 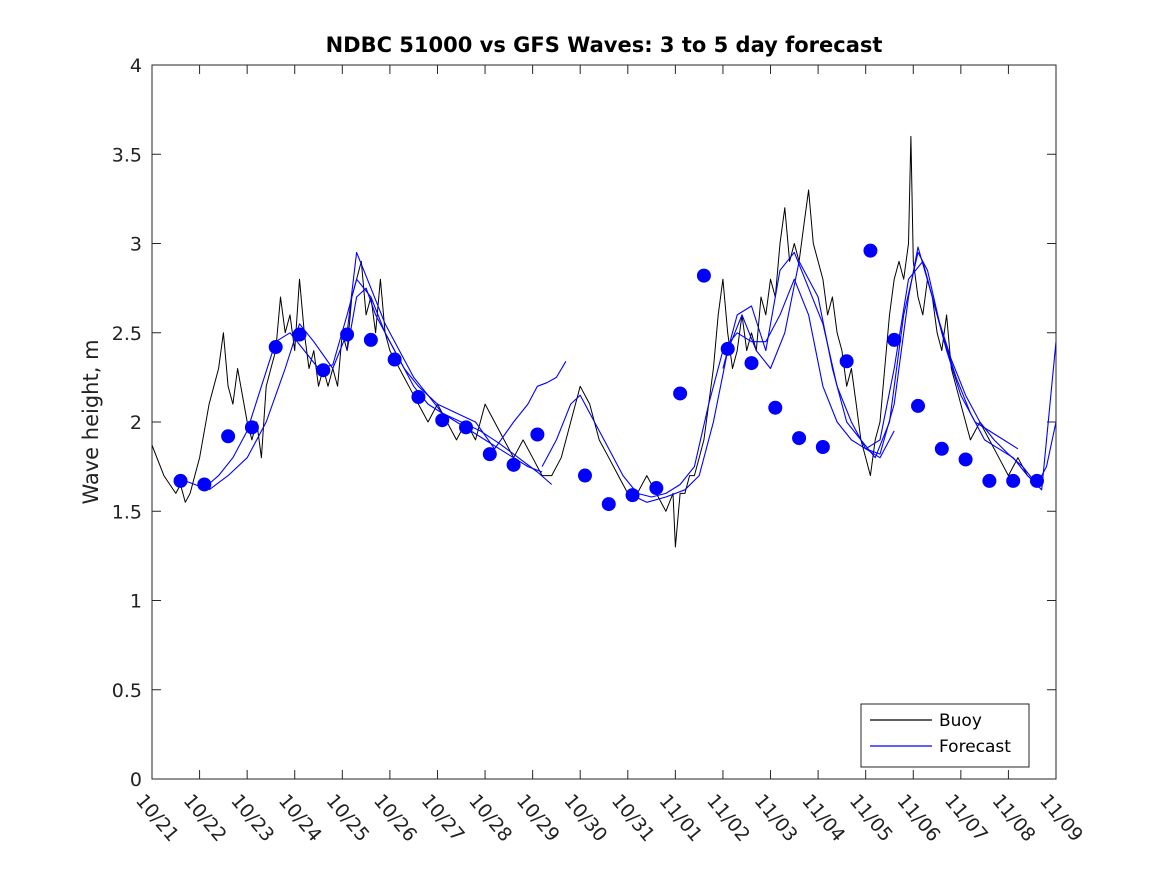 What do you see at coordinates (823, 818) in the screenshot?
I see `x-tick-label: 11/04` at bounding box center [823, 818].